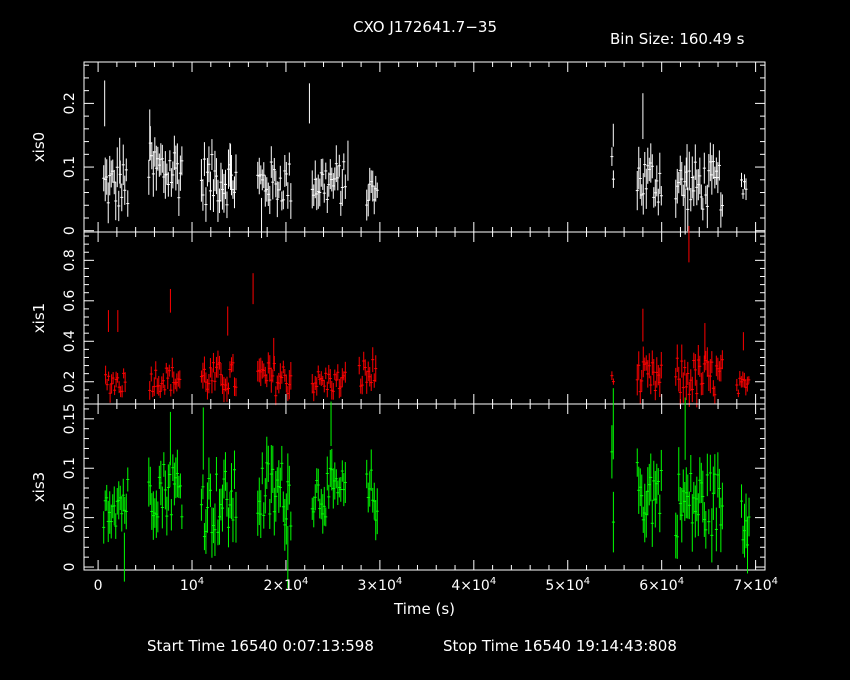  Describe the element at coordinates (677, 39) in the screenshot. I see `bin-size-label: Bin Size: 160.49 s` at that location.